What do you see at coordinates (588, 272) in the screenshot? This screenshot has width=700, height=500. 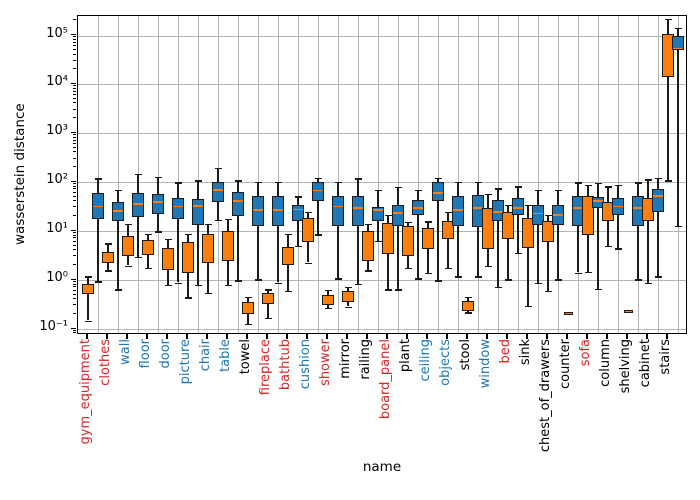 I see `orange-sofa-cap-bottom` at bounding box center [588, 272].